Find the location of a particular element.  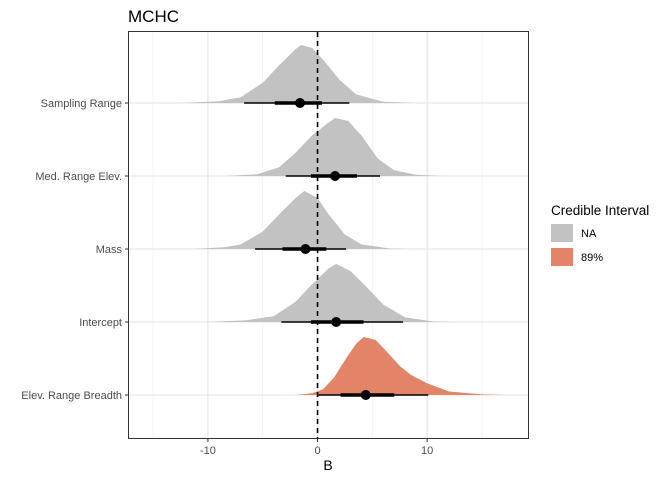

chart-title: MCHC is located at coordinates (153, 16).